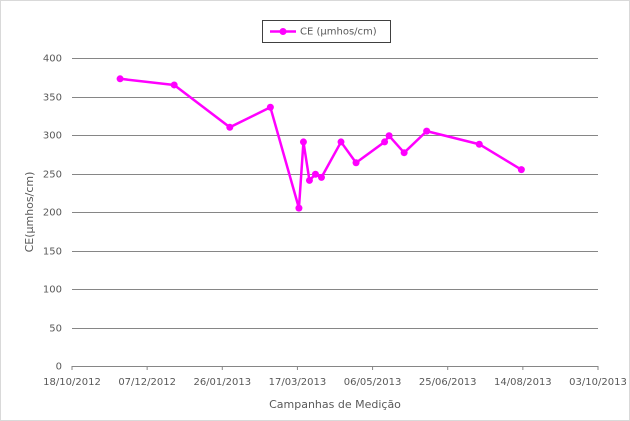 The height and width of the screenshot is (421, 630). Describe the element at coordinates (222, 382) in the screenshot. I see `x-tick-label: 26/01/2013` at that location.